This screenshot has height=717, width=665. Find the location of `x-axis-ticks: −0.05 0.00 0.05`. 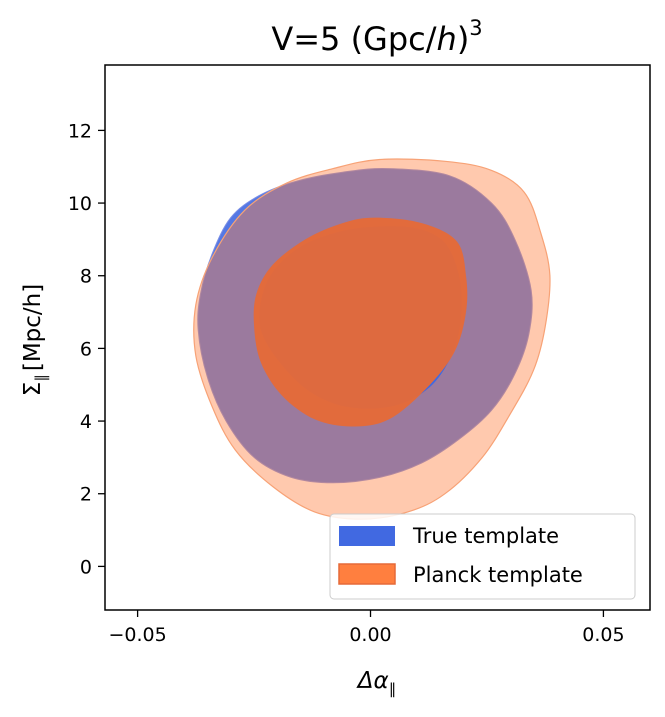

x-axis-ticks: −0.05 0.00 0.05 is located at coordinates (366, 628).